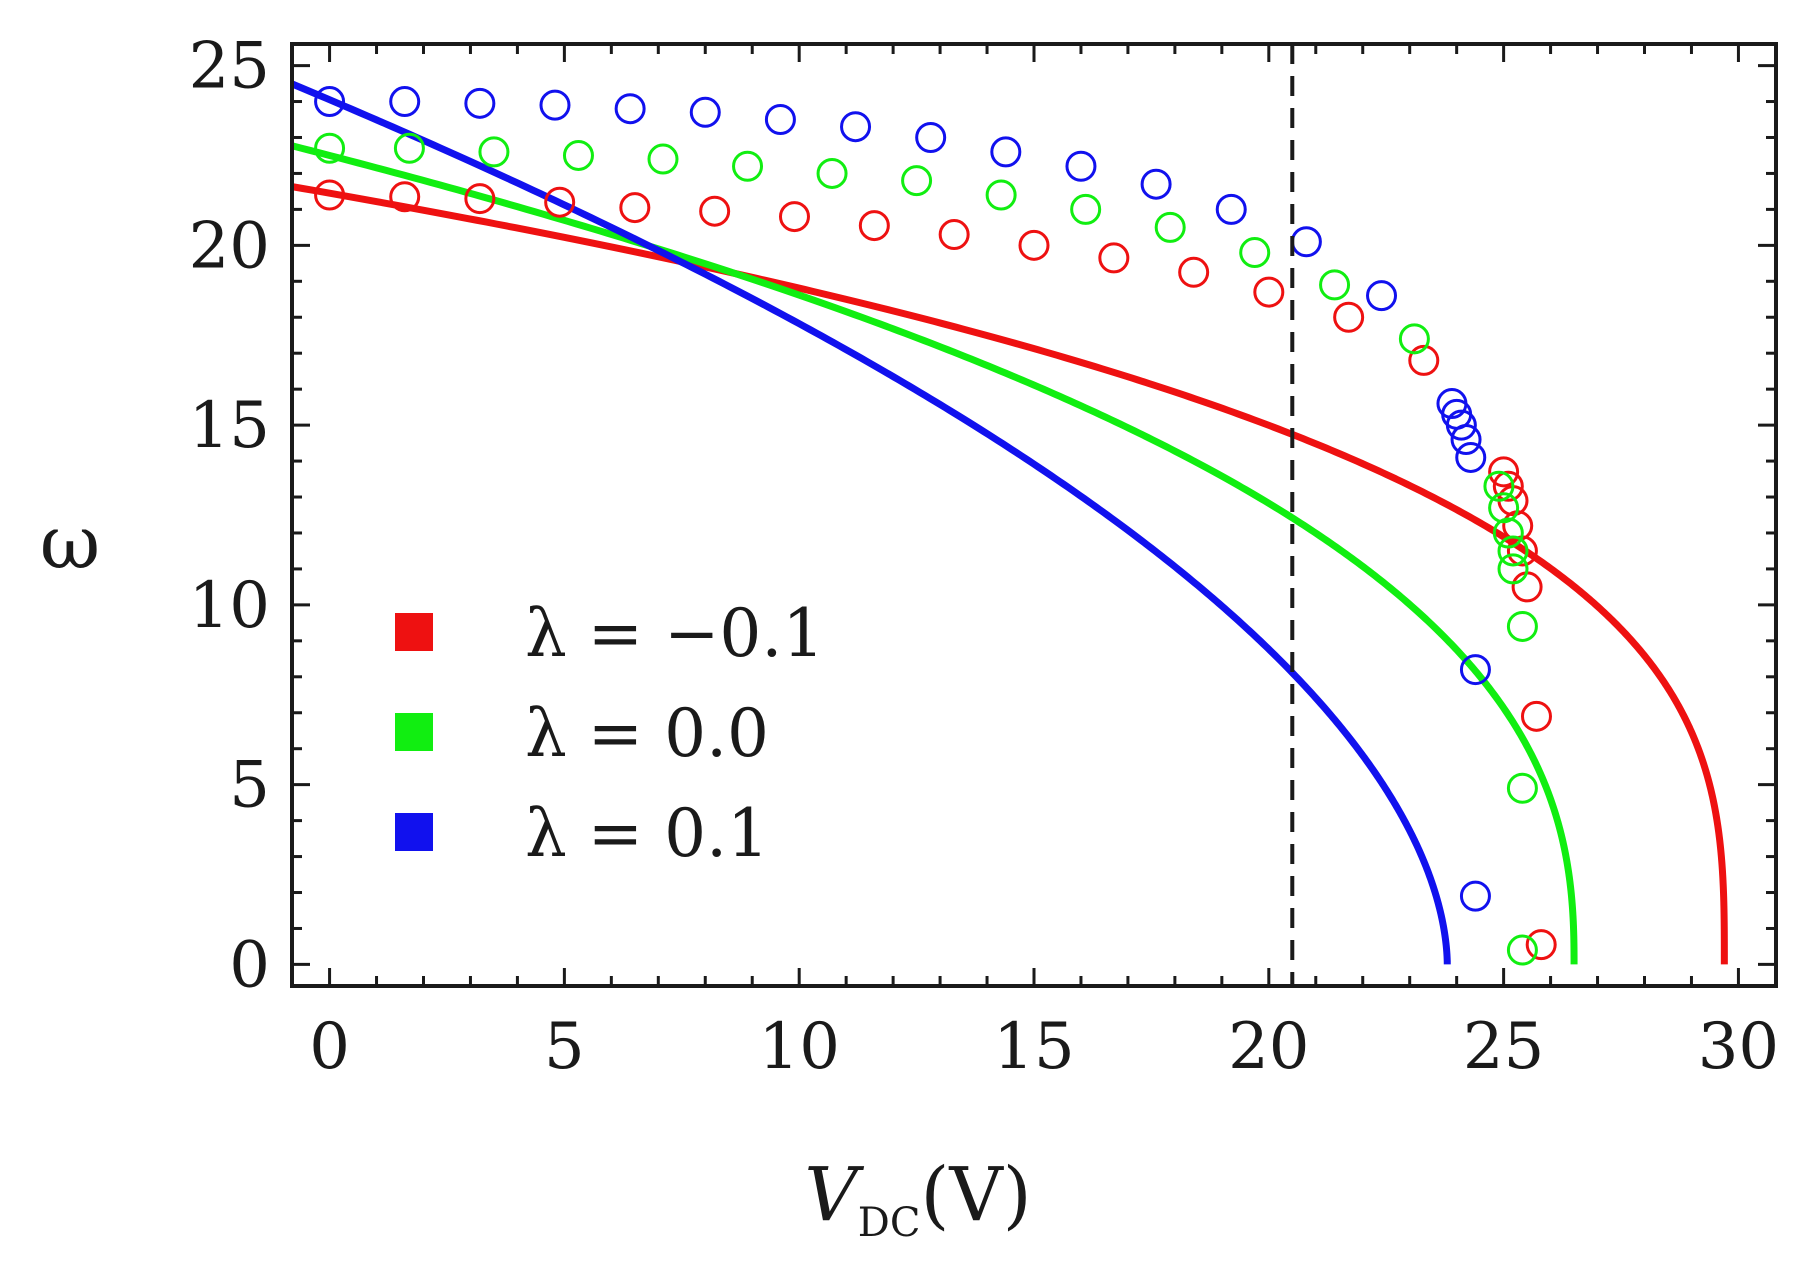  I want to click on x-axis-label-subscript: DC, so click(889, 1223).